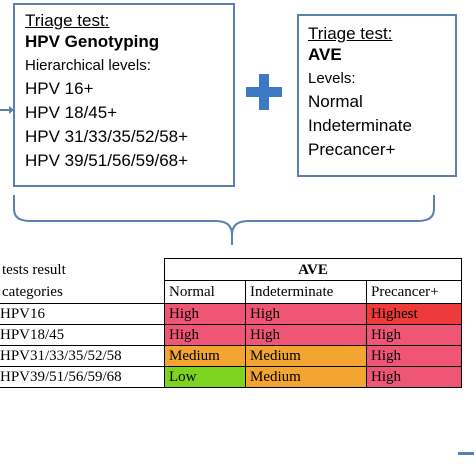 The image size is (474, 474). I want to click on table-row: HPV16 High High Highest, so click(231, 313).